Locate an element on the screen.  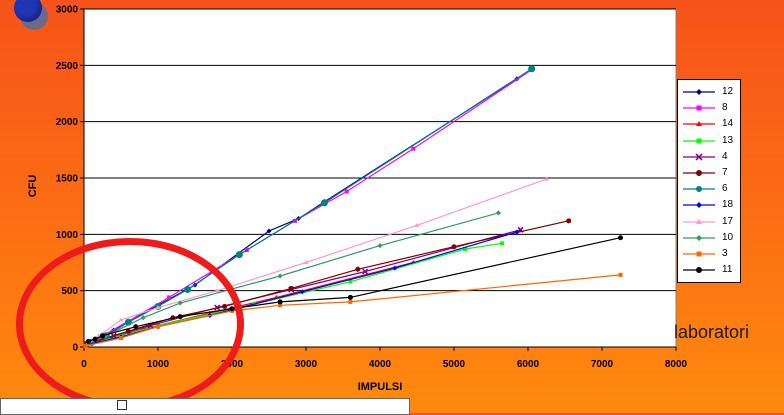
legend-item: 8 is located at coordinates (709, 108).